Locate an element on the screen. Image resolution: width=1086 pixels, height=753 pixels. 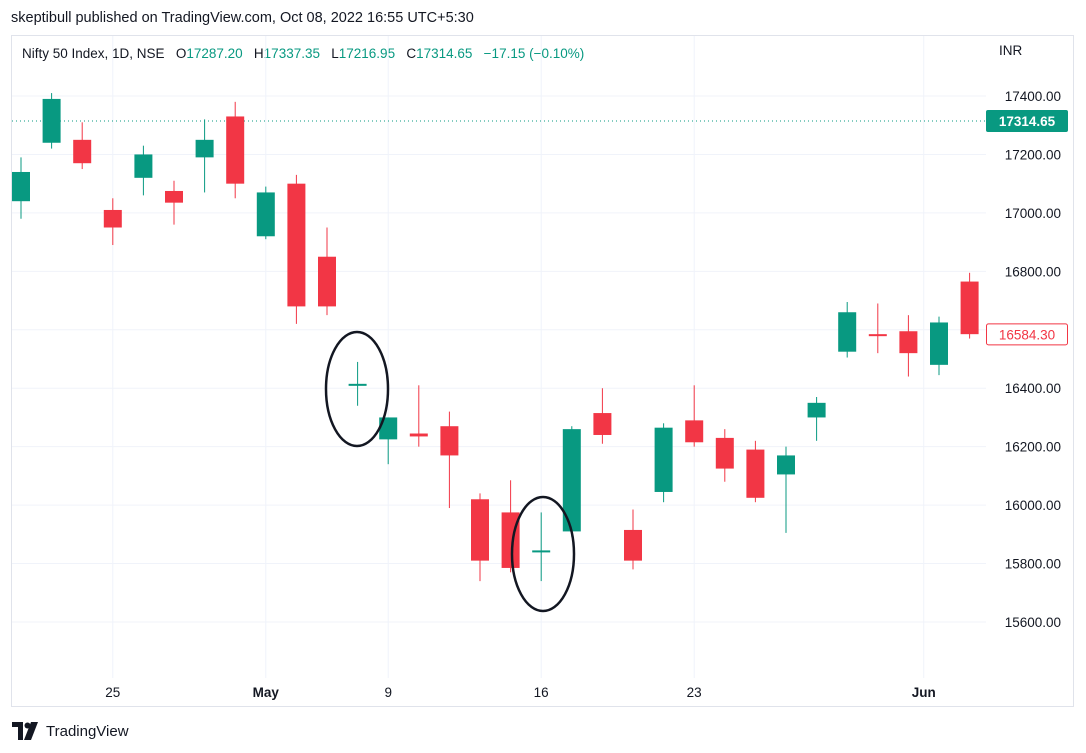
y-tick-label: 16800.00 is located at coordinates (1033, 271).